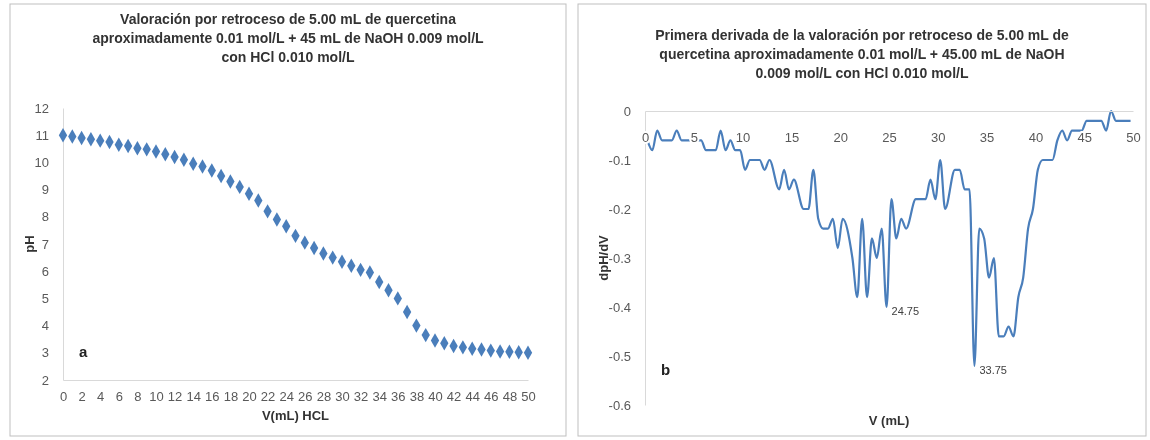 This screenshot has height=440, width=1150. Describe the element at coordinates (175, 397) in the screenshot. I see `x-tick-label: 12` at that location.